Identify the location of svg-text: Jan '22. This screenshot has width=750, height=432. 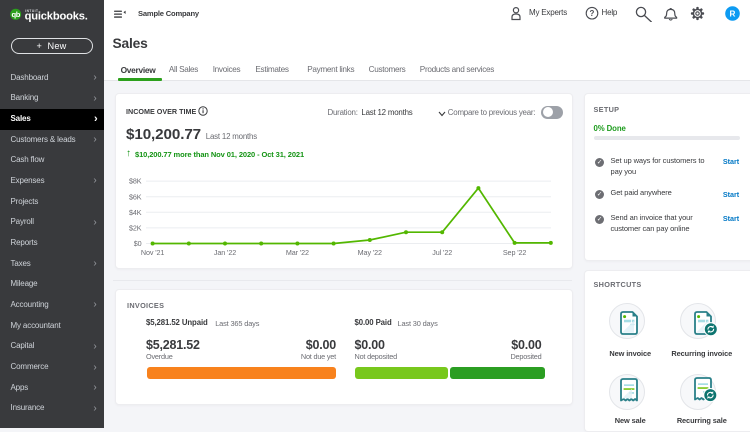
(225, 252).